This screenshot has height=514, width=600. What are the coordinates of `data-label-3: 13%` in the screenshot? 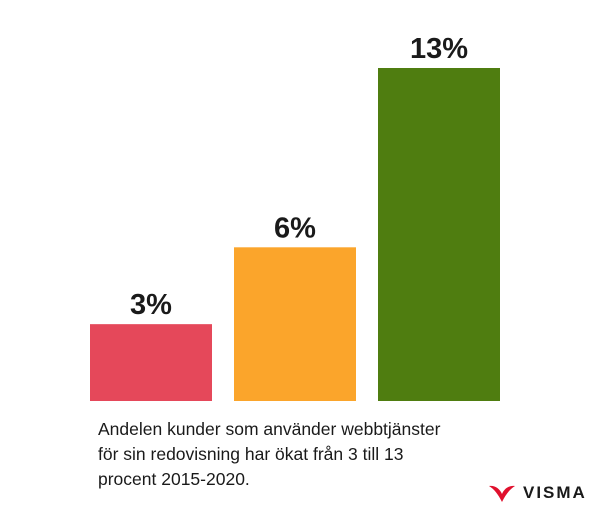 It's located at (439, 49).